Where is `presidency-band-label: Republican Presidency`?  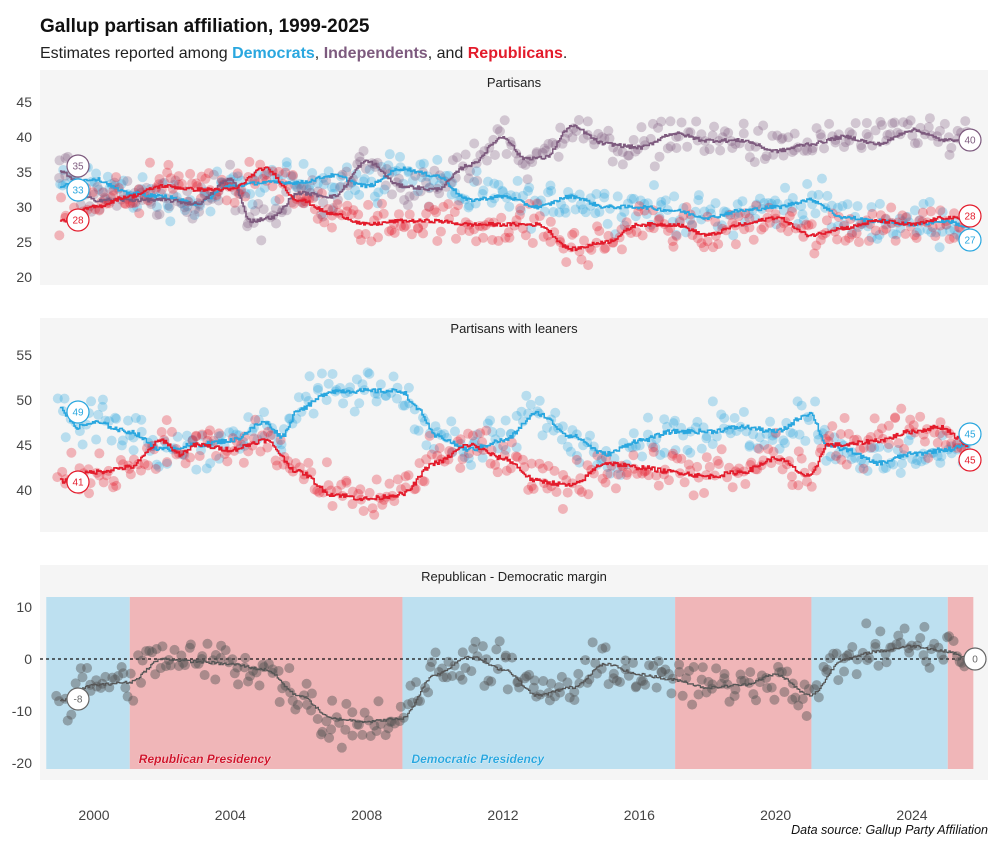 presidency-band-label: Republican Presidency is located at coordinates (205, 759).